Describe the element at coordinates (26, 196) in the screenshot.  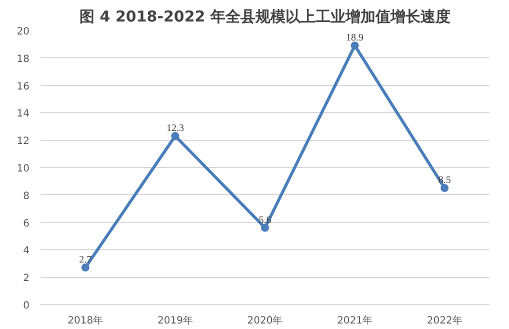
I see `y-tick-label: 8` at that location.